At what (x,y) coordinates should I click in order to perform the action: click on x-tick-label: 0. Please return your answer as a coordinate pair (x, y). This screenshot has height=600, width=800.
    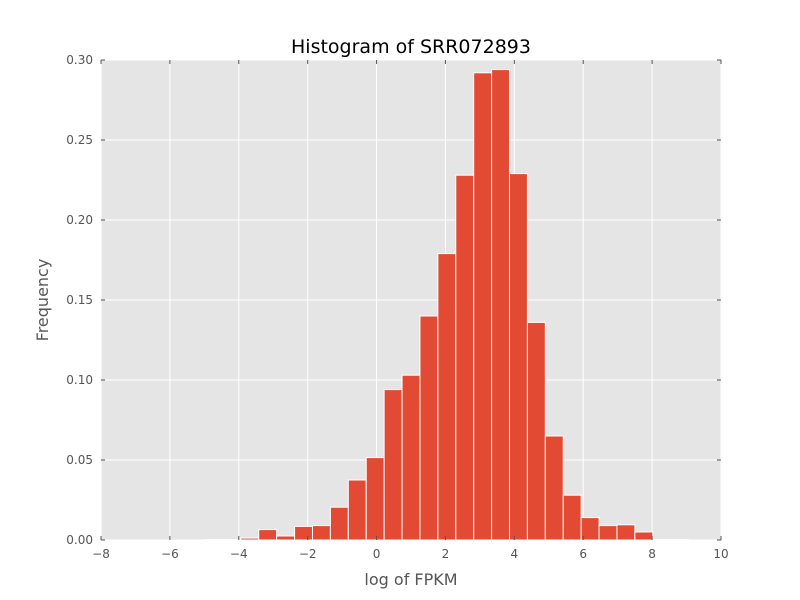
    Looking at the image, I should click on (377, 554).